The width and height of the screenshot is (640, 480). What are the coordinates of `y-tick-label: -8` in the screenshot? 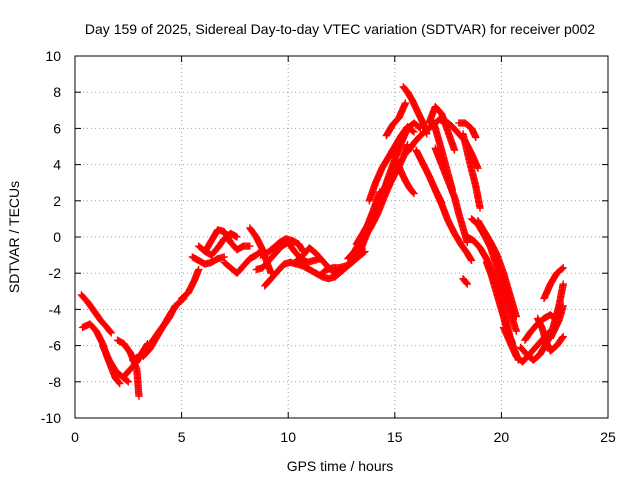 It's located at (55, 382).